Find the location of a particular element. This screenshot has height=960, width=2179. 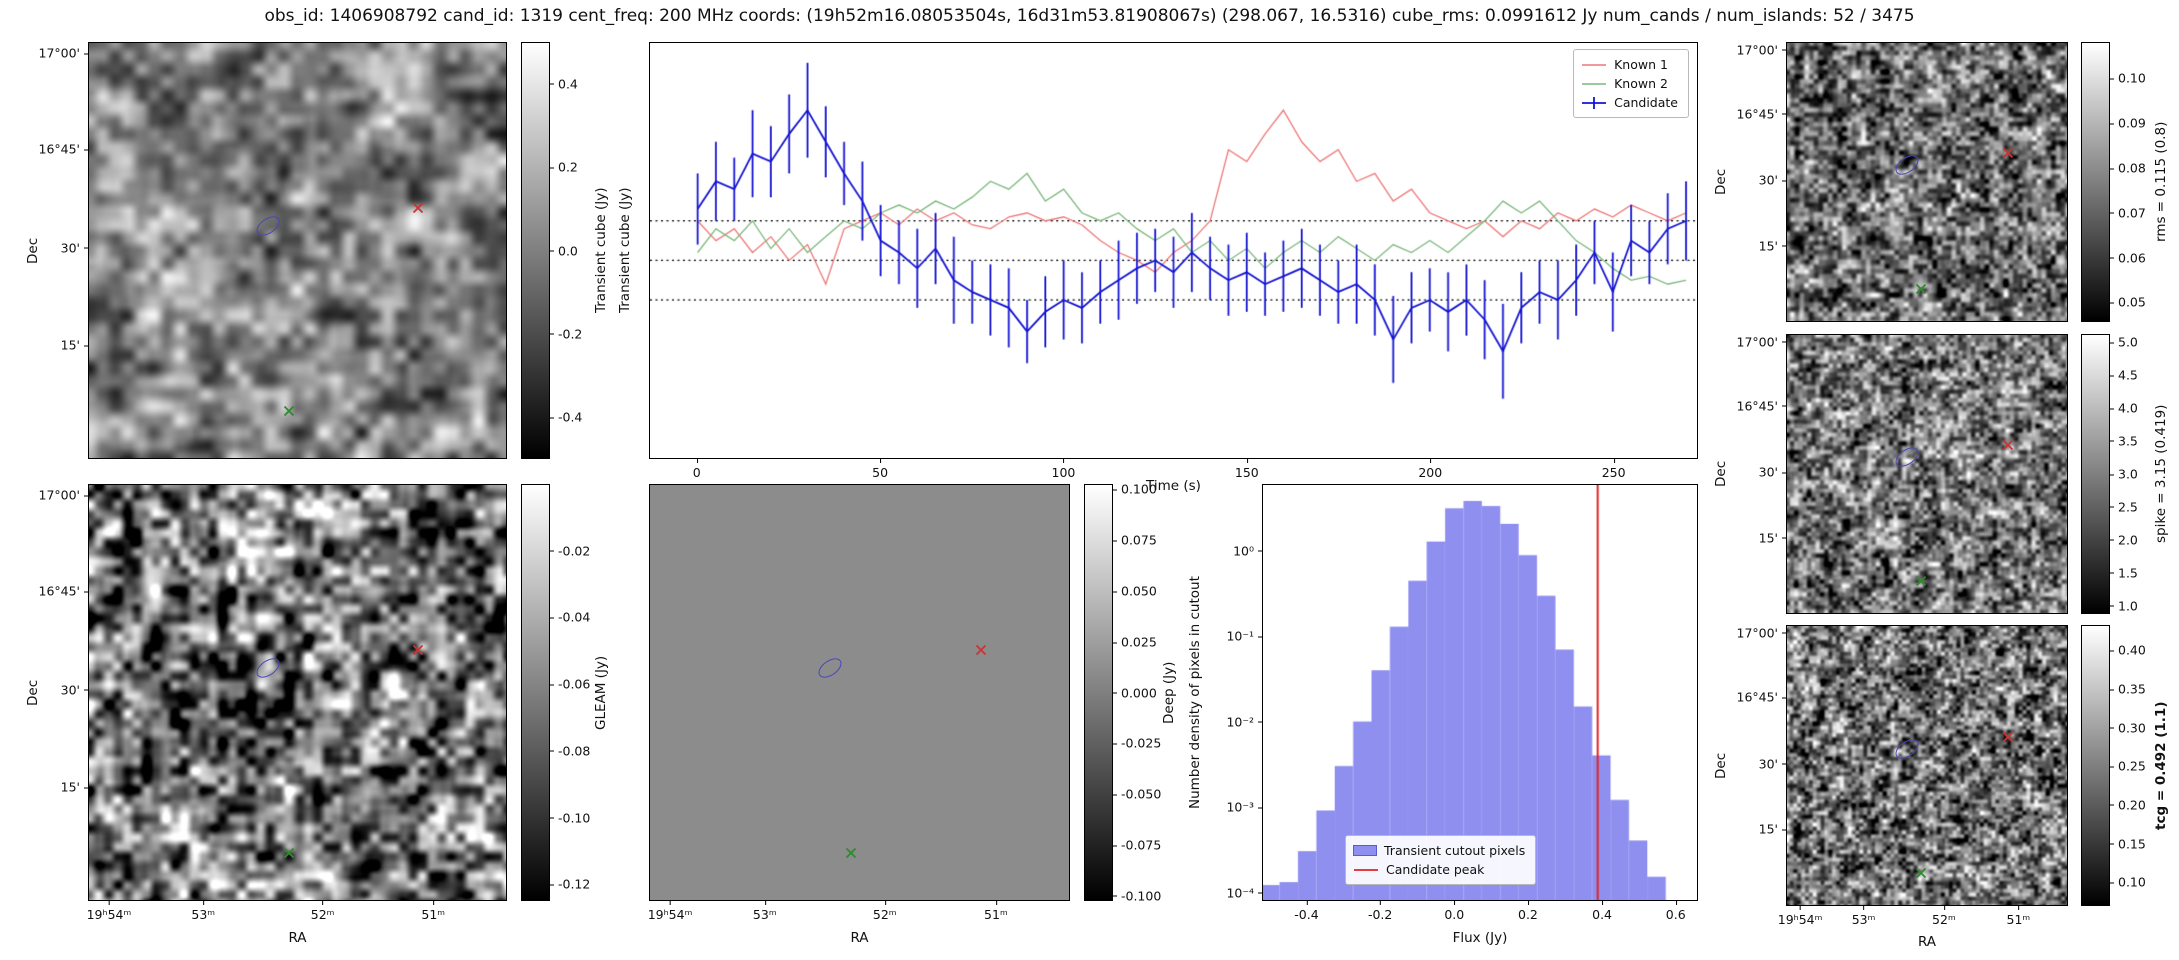

histogram-y-axis-label: Number density of pixels in cutout is located at coordinates (1195, 692).